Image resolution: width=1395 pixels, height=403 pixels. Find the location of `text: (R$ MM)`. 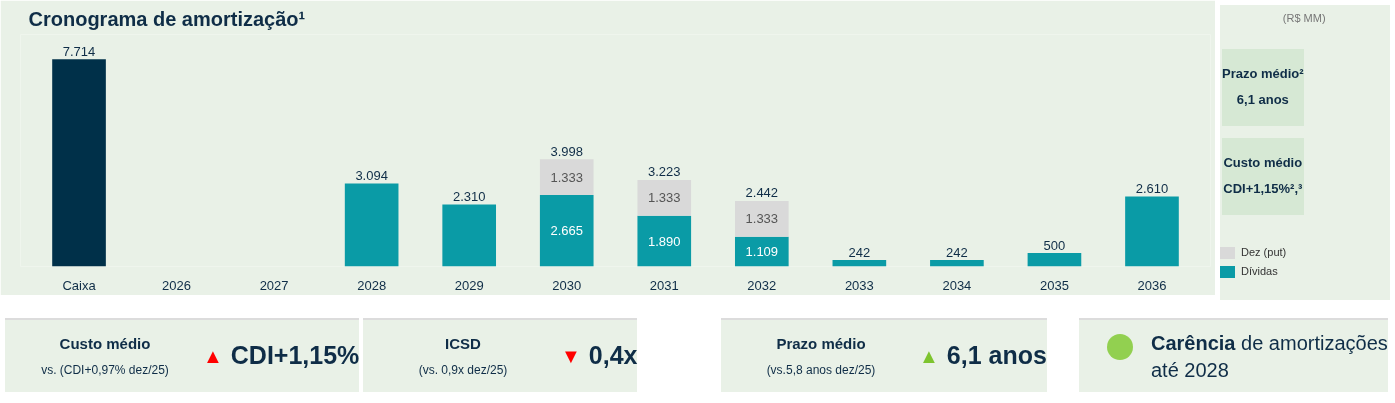

text: (R$ MM) is located at coordinates (1303, 18).